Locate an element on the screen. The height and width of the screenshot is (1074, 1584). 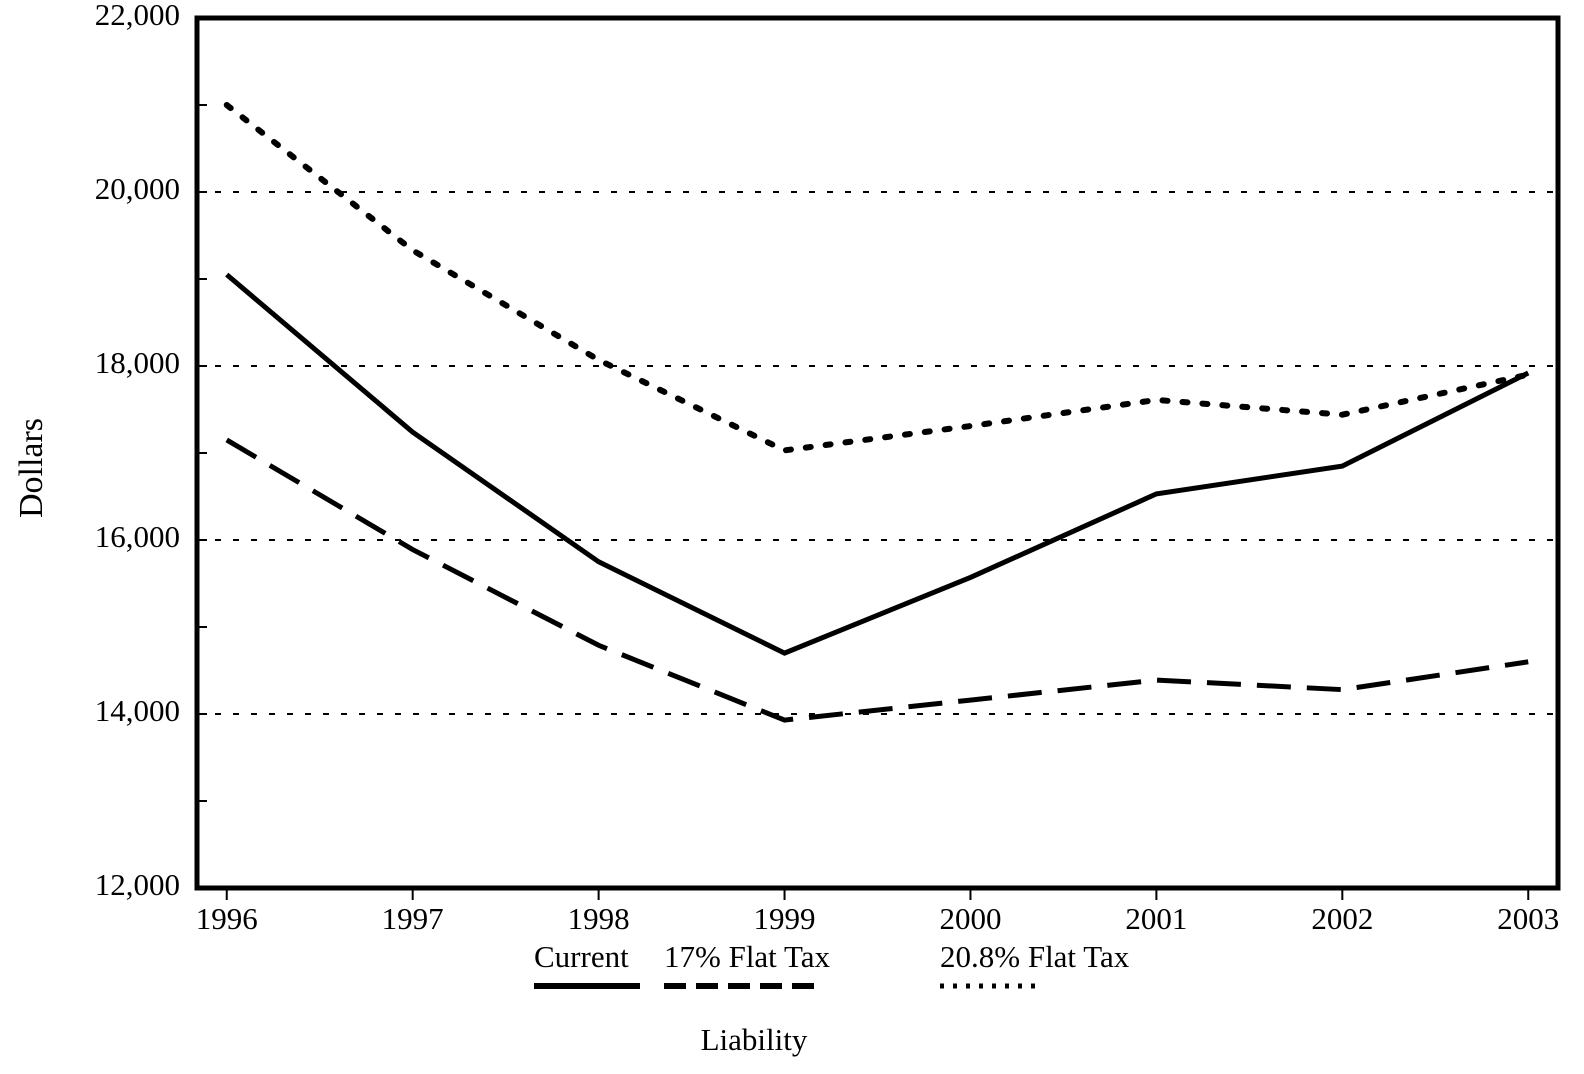
y-tick-label: 18,000 is located at coordinates (137, 362).